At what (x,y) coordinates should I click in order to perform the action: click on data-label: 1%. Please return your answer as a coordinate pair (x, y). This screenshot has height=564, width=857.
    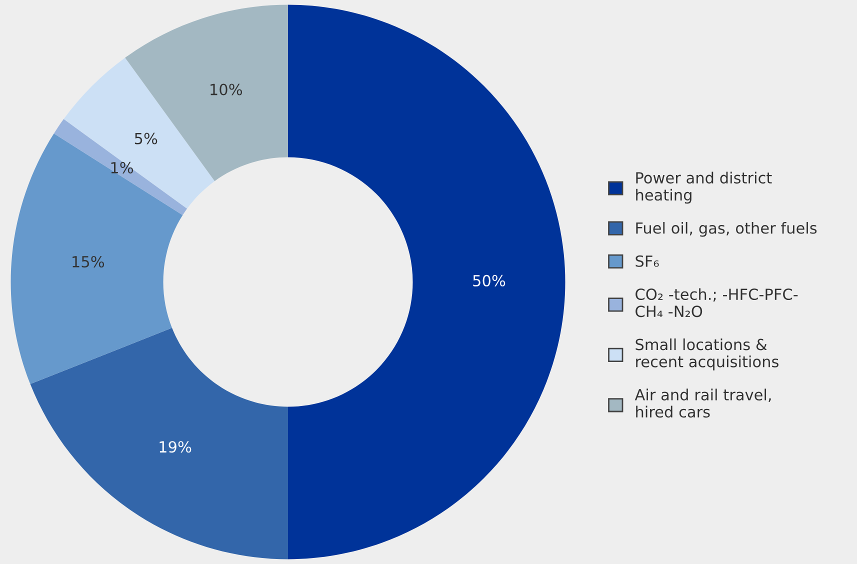
    Looking at the image, I should click on (122, 168).